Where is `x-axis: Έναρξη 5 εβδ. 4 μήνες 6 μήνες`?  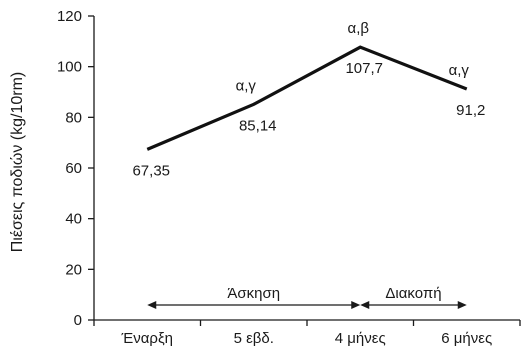 x-axis: Έναρξη 5 εβδ. 4 μήνες 6 μήνες is located at coordinates (307, 333).